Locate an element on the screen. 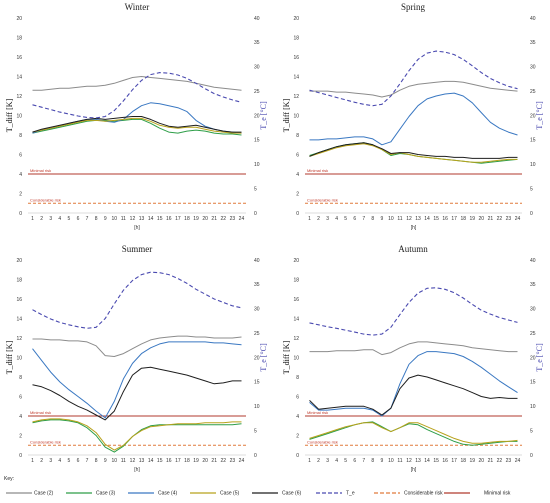 Image resolution: width=550 pixels, height=503 pixels. x-axis-label: [h] is located at coordinates (137, 228).